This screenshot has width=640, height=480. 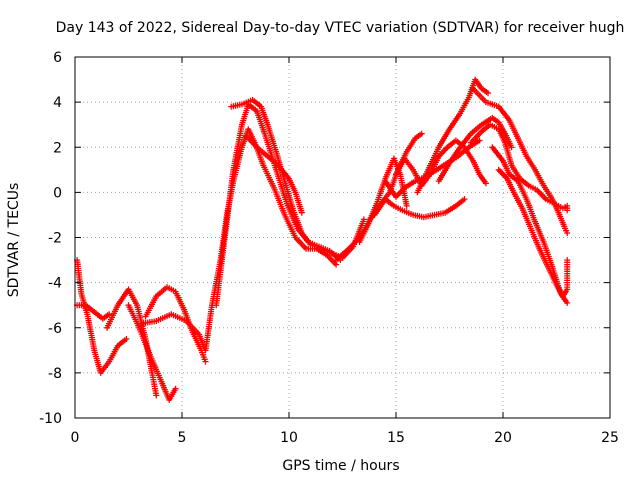 What do you see at coordinates (57, 58) in the screenshot?
I see `y-tick-label: 6` at bounding box center [57, 58].